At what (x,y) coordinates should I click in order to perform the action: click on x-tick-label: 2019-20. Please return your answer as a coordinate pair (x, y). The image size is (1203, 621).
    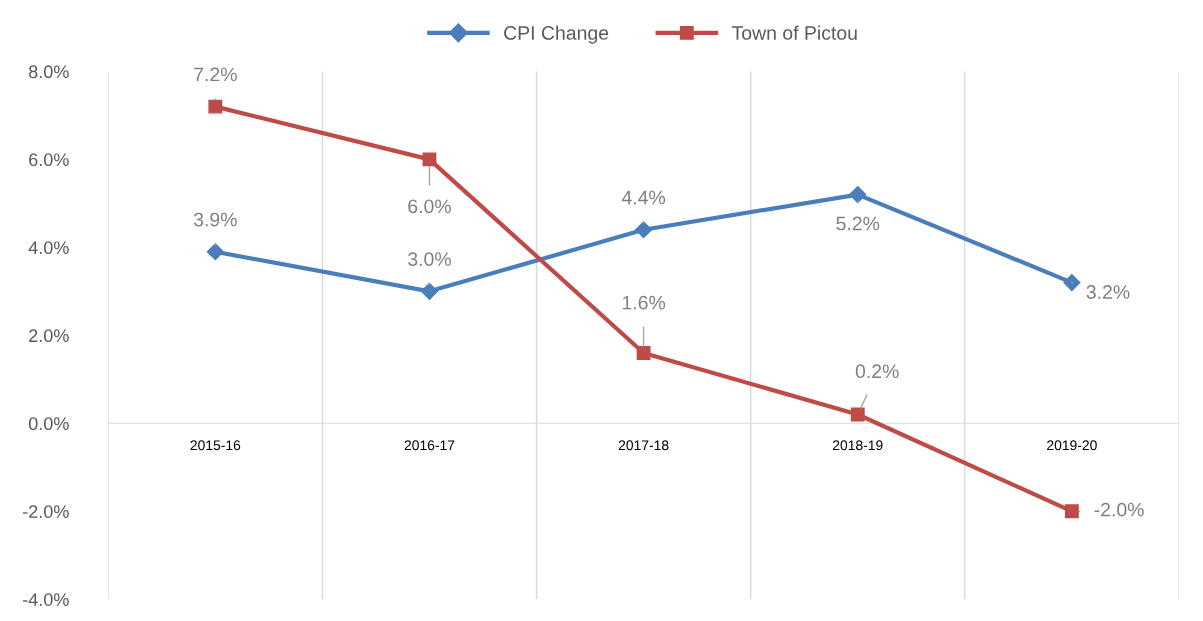
    Looking at the image, I should click on (1072, 445).